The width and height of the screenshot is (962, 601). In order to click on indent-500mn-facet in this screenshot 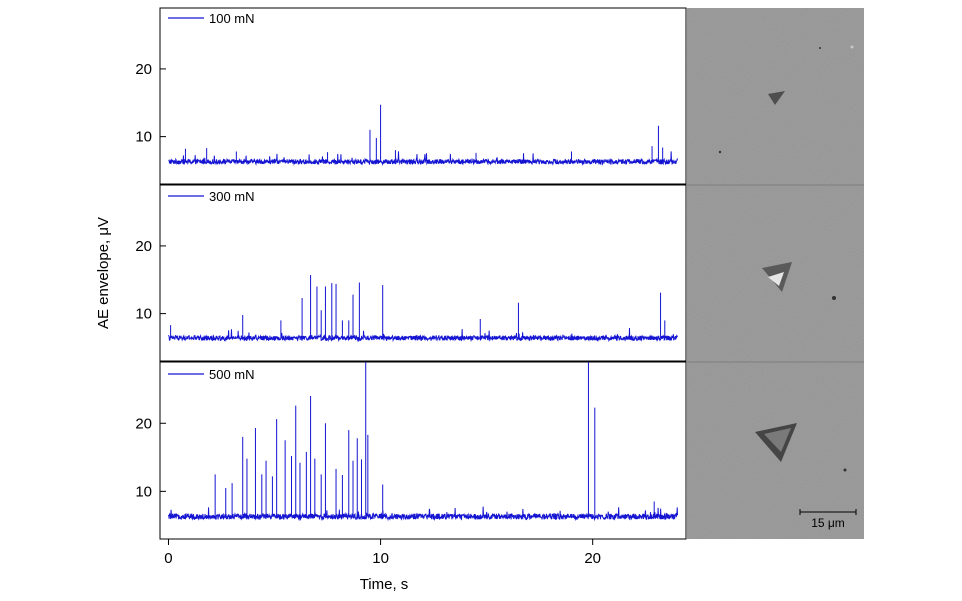, I will do `click(777, 440)`.